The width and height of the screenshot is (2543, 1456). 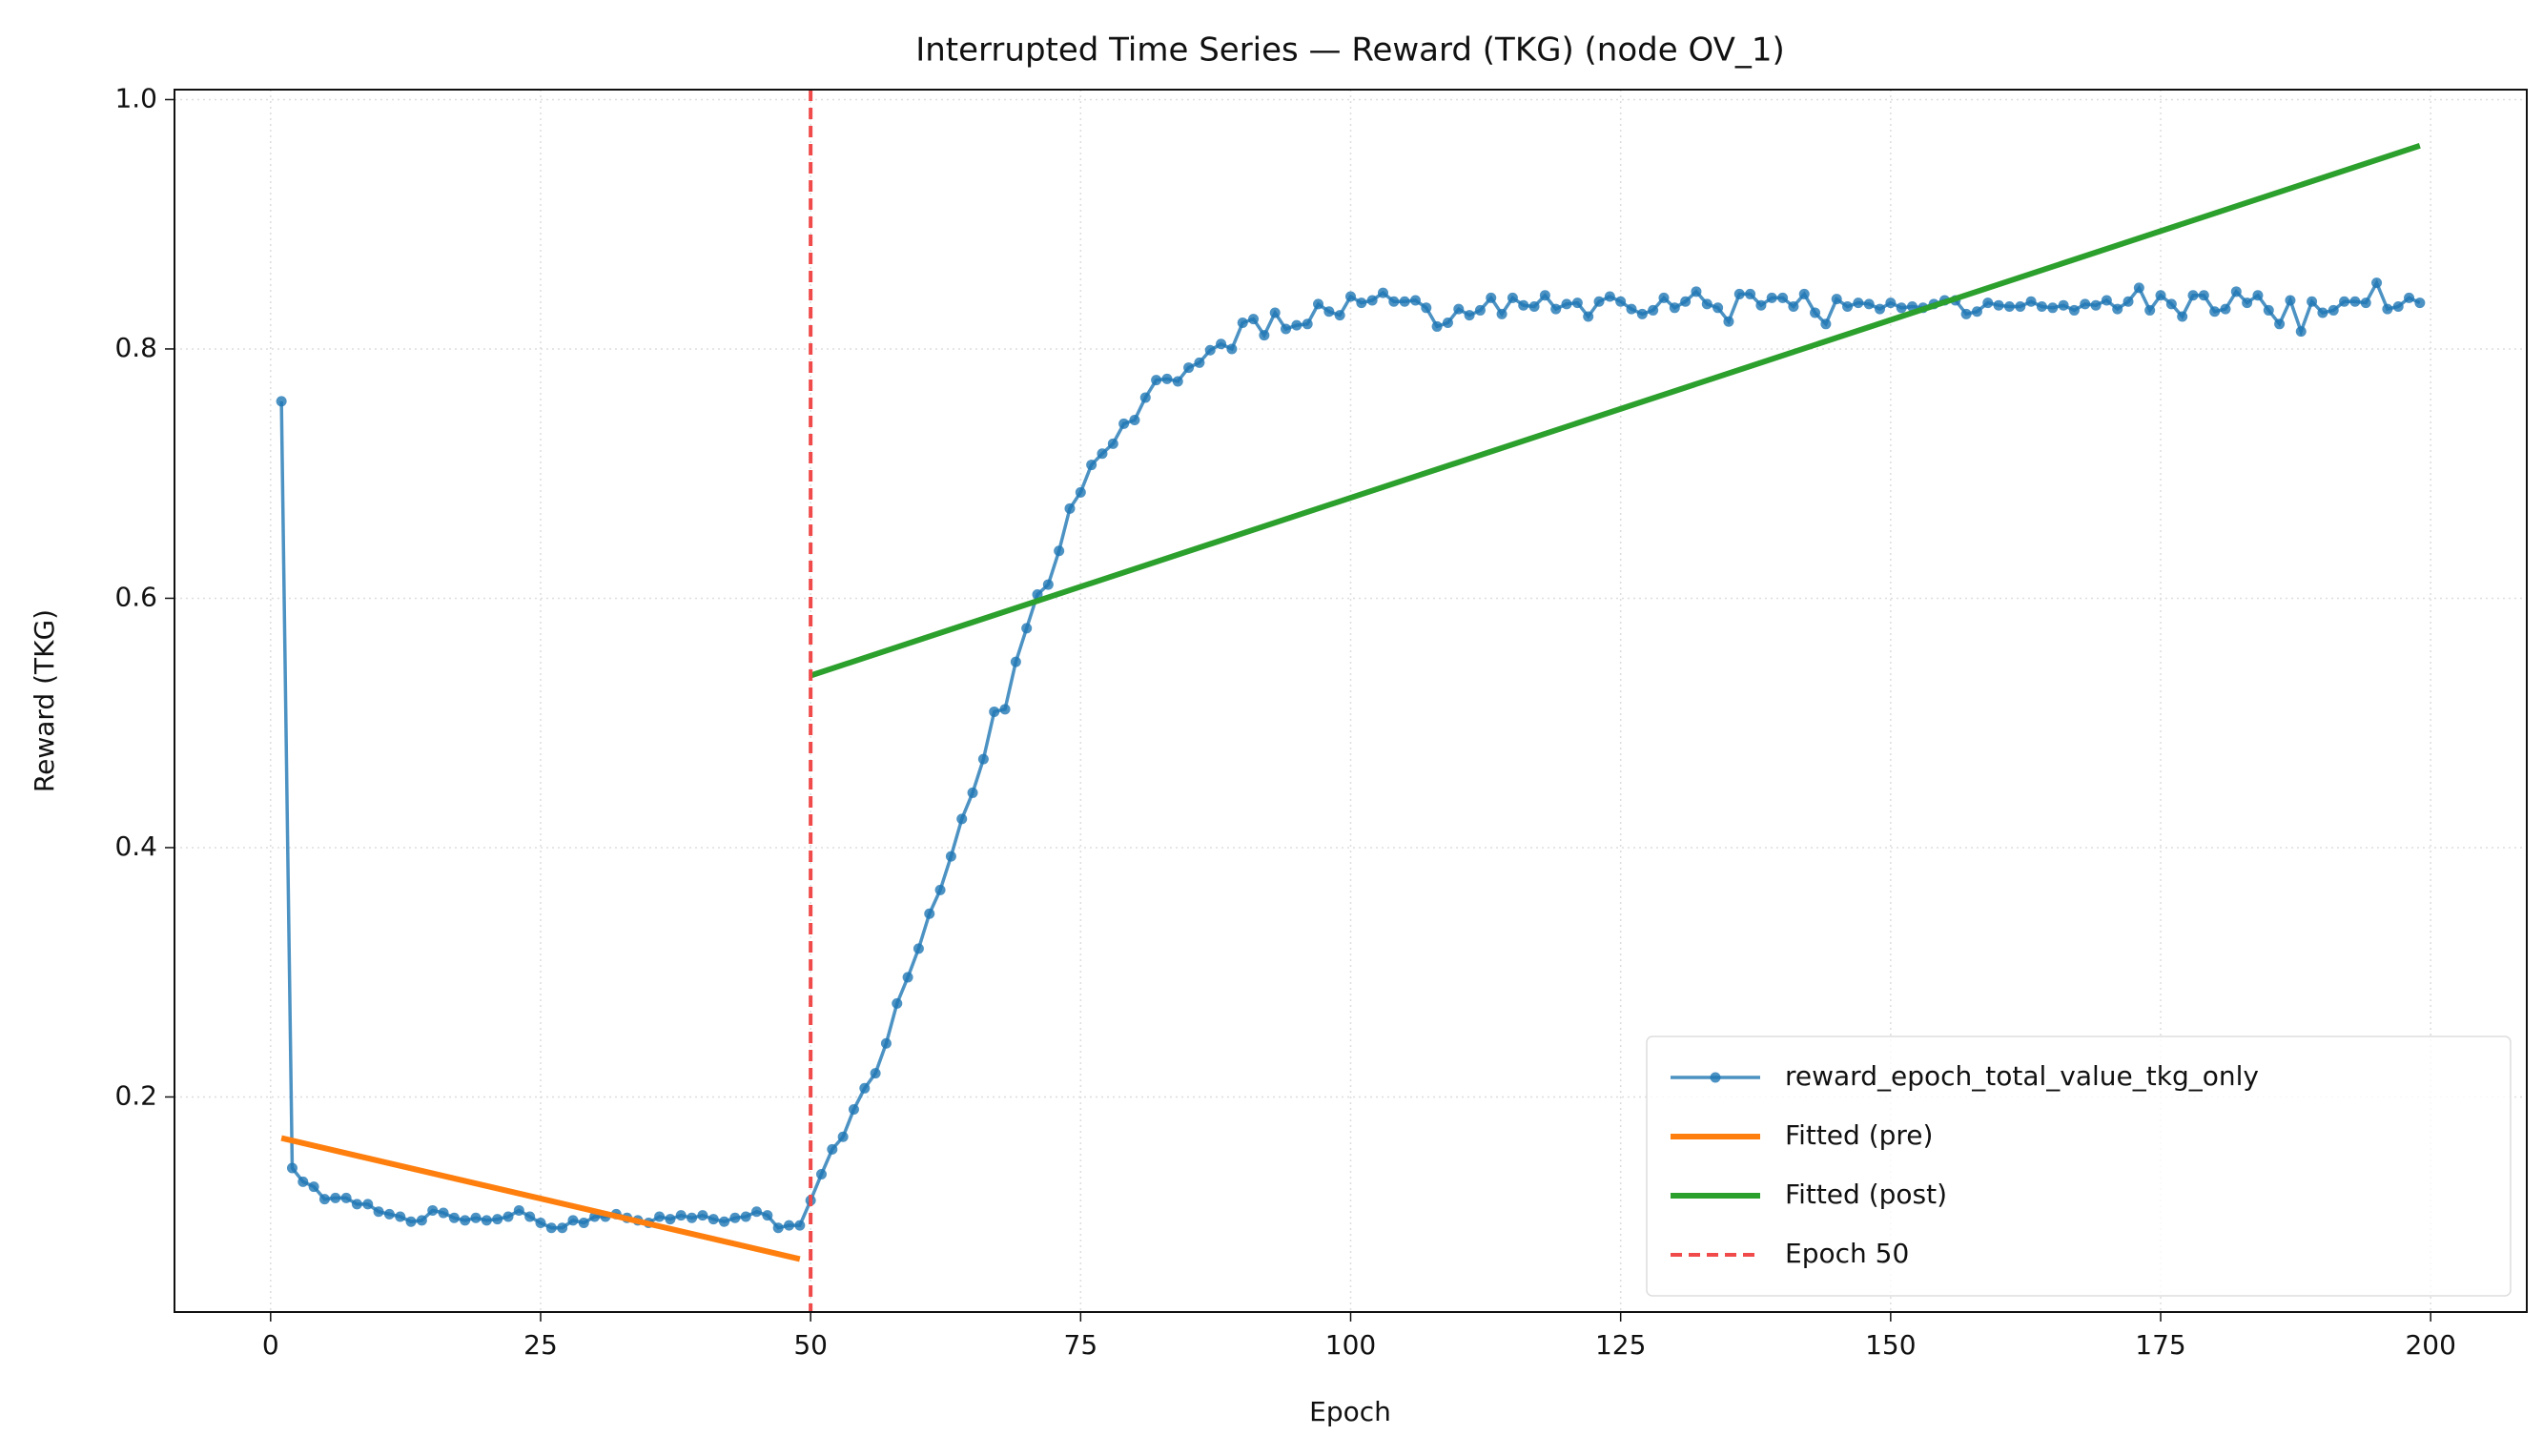 I want to click on x-tick-label: 0, so click(x=270, y=1345).